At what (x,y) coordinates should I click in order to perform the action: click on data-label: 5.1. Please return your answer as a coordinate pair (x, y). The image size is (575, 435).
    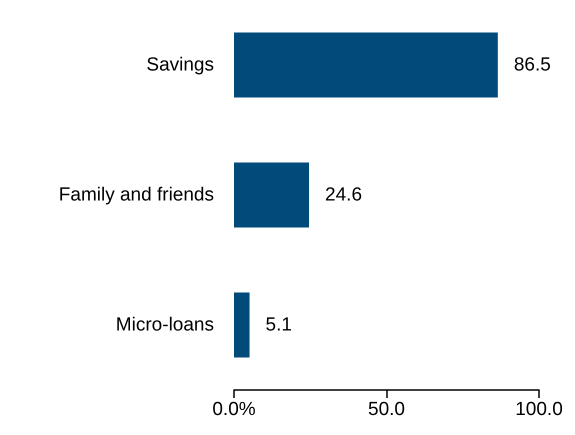
    Looking at the image, I should click on (279, 325).